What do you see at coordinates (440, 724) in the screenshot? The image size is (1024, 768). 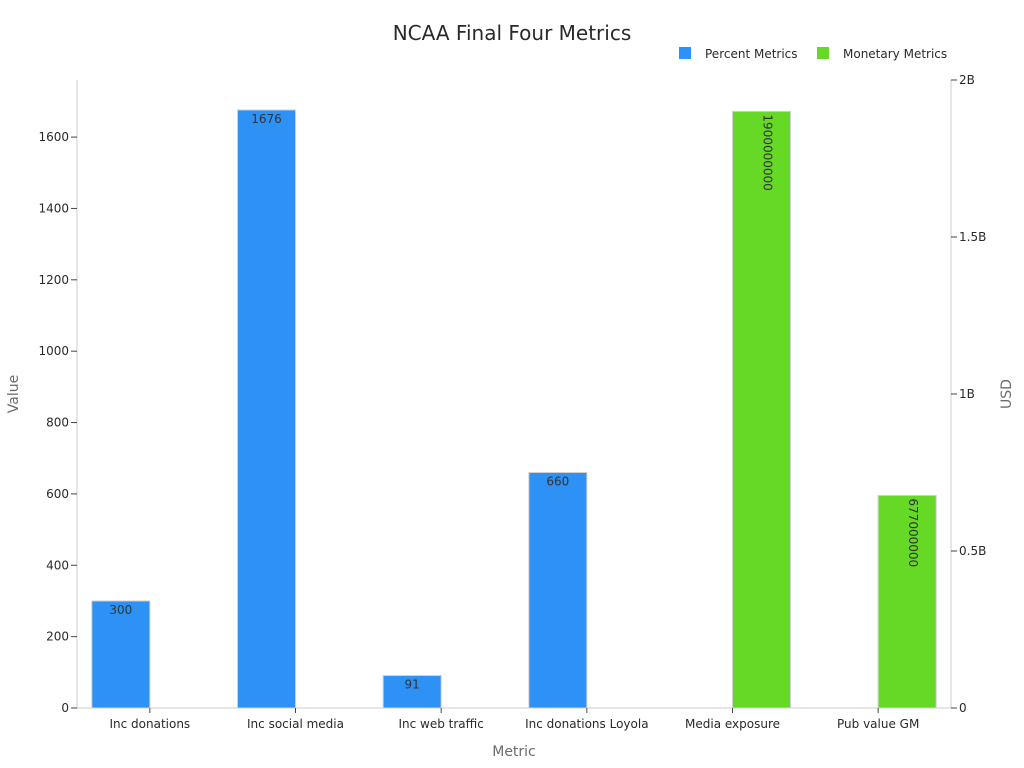 I see `x-tick-label: Inc web traffic` at bounding box center [440, 724].